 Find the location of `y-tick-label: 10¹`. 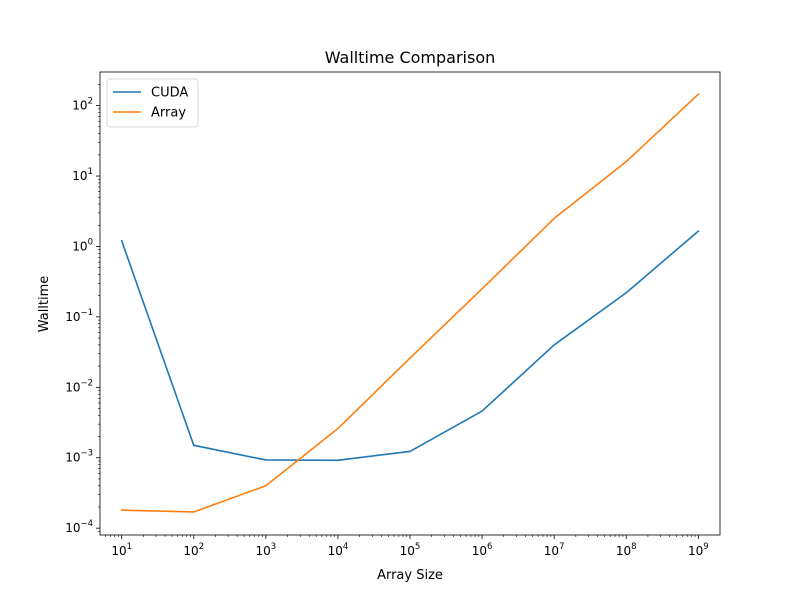

y-tick-label: 10¹ is located at coordinates (82, 175).